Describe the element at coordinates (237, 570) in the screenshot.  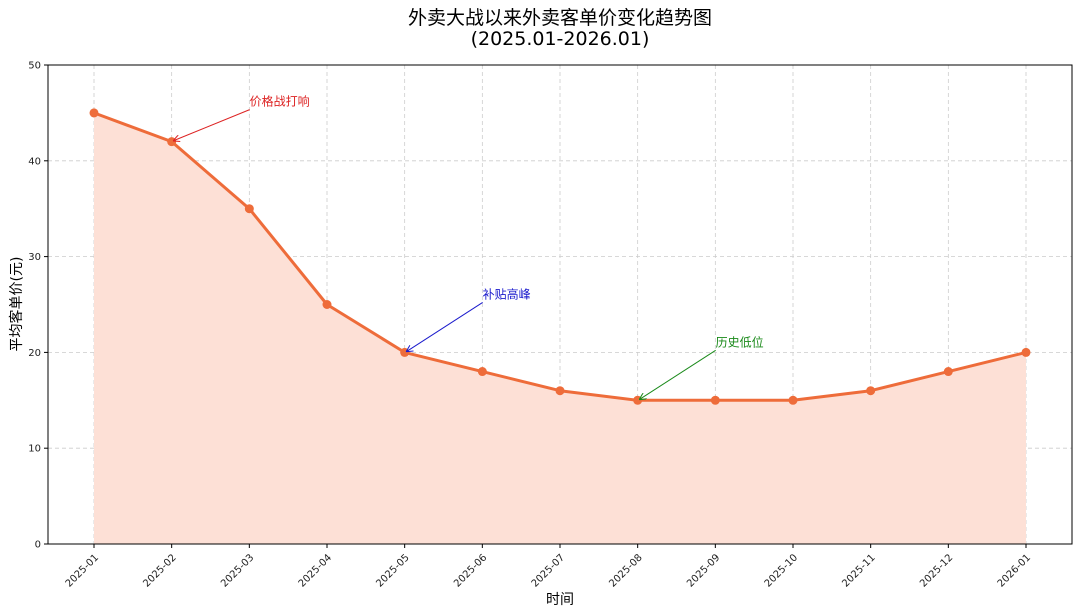
I see `x-tick-label: 2025-03` at that location.